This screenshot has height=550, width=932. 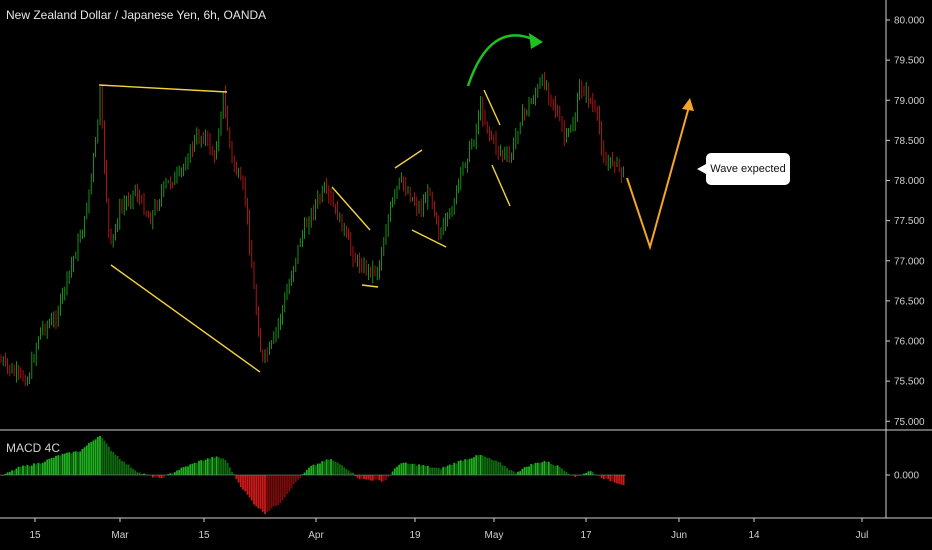 I want to click on y-tick-label: 77.500, so click(x=909, y=221).